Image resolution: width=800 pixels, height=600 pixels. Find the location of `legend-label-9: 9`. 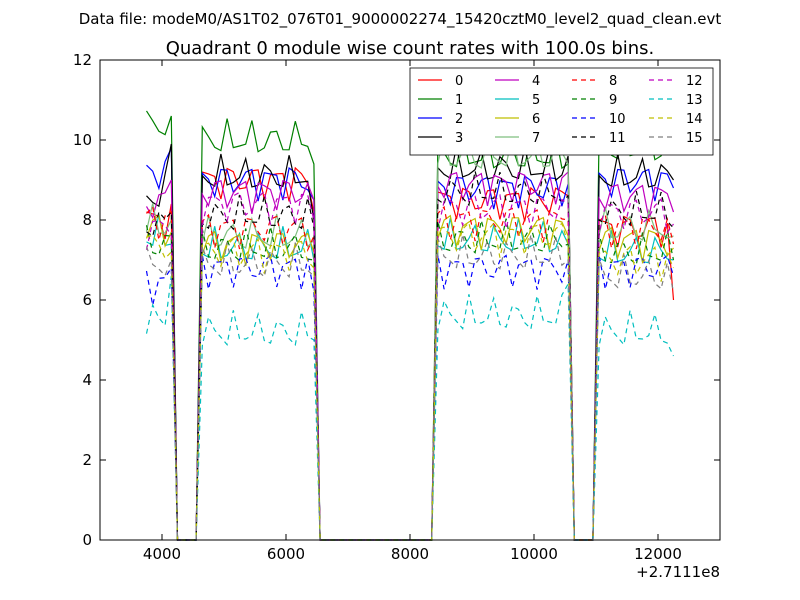

legend-label-9: 9 is located at coordinates (613, 100).